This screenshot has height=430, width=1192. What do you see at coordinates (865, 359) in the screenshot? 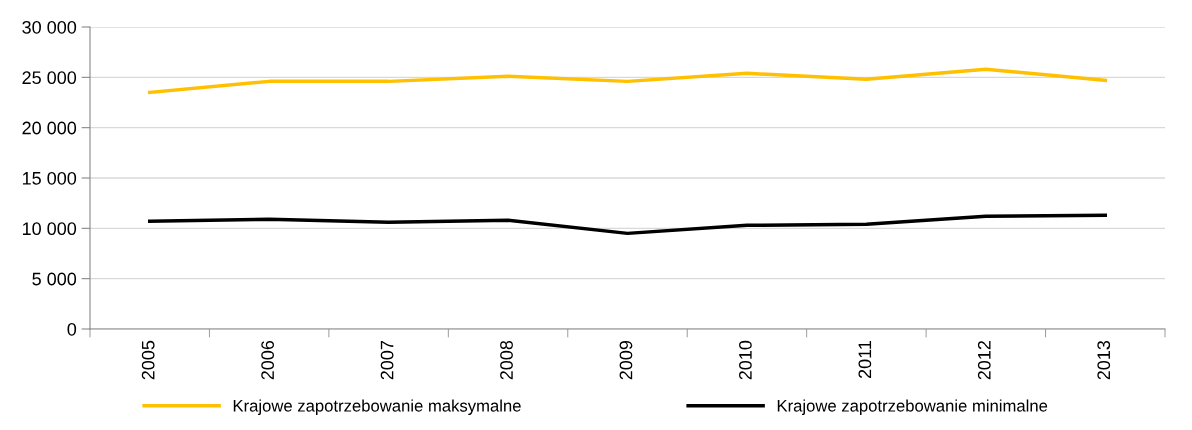
I see `x-tick-label: 2011` at bounding box center [865, 359].